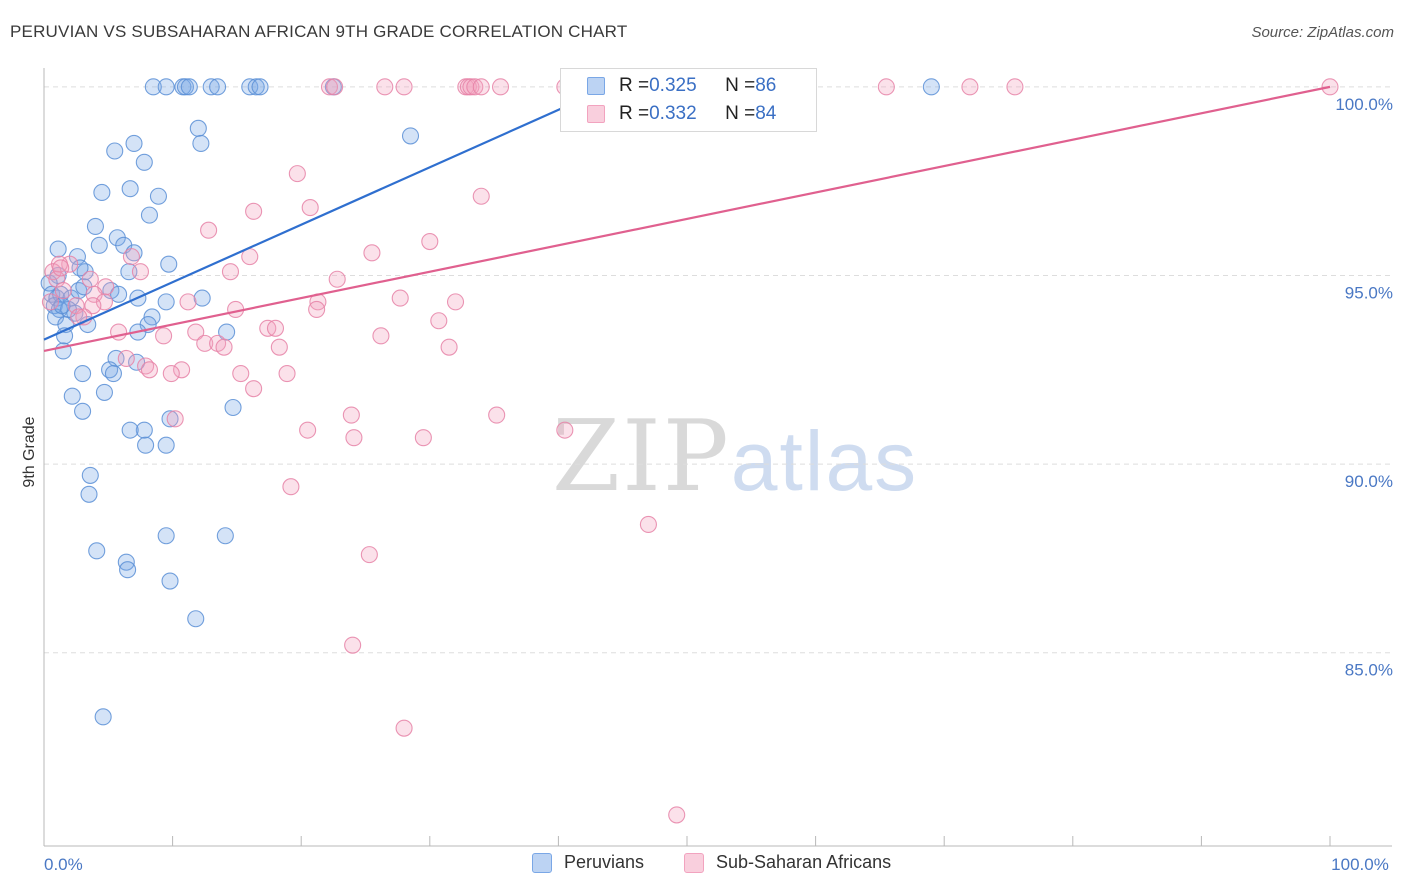 This screenshot has height=892, width=1406. Describe the element at coordinates (327, 213) in the screenshot. I see `trend-line-peruvians` at that location.